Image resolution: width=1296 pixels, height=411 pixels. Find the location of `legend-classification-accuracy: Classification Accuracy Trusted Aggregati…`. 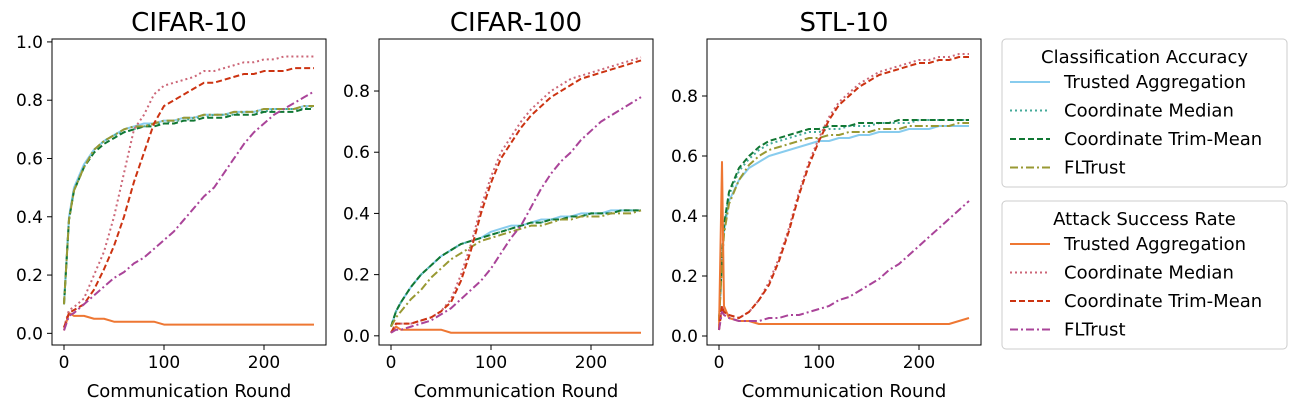

legend-classification-accuracy: Classification Accuracy Trusted Aggregati… is located at coordinates (1144, 113).